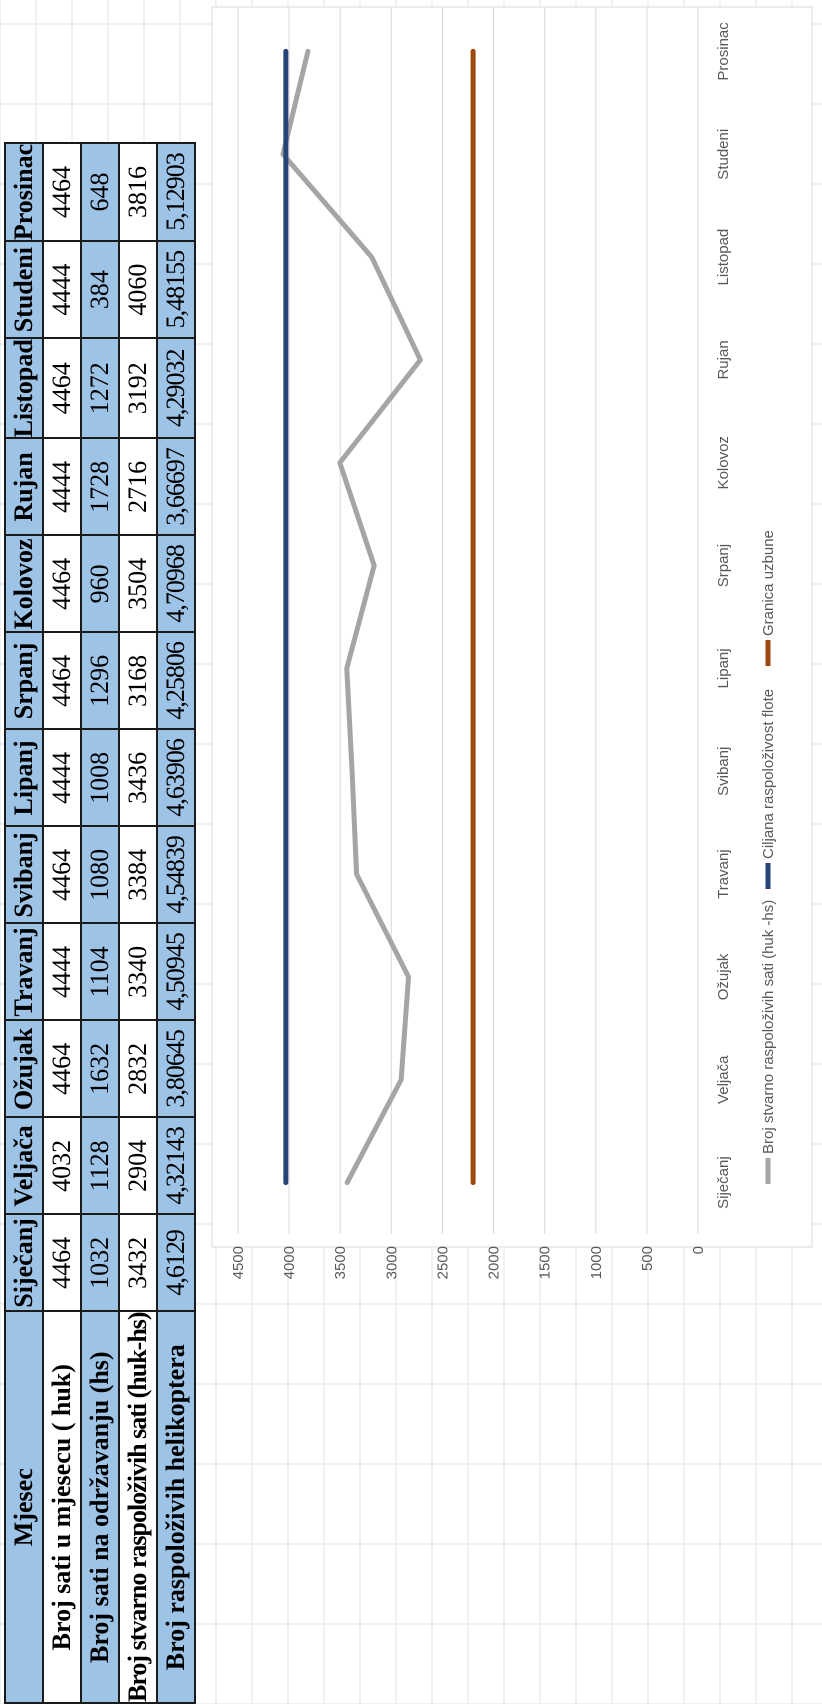  Describe the element at coordinates (723, 873) in the screenshot. I see `x-tick-label: Travanj` at that location.